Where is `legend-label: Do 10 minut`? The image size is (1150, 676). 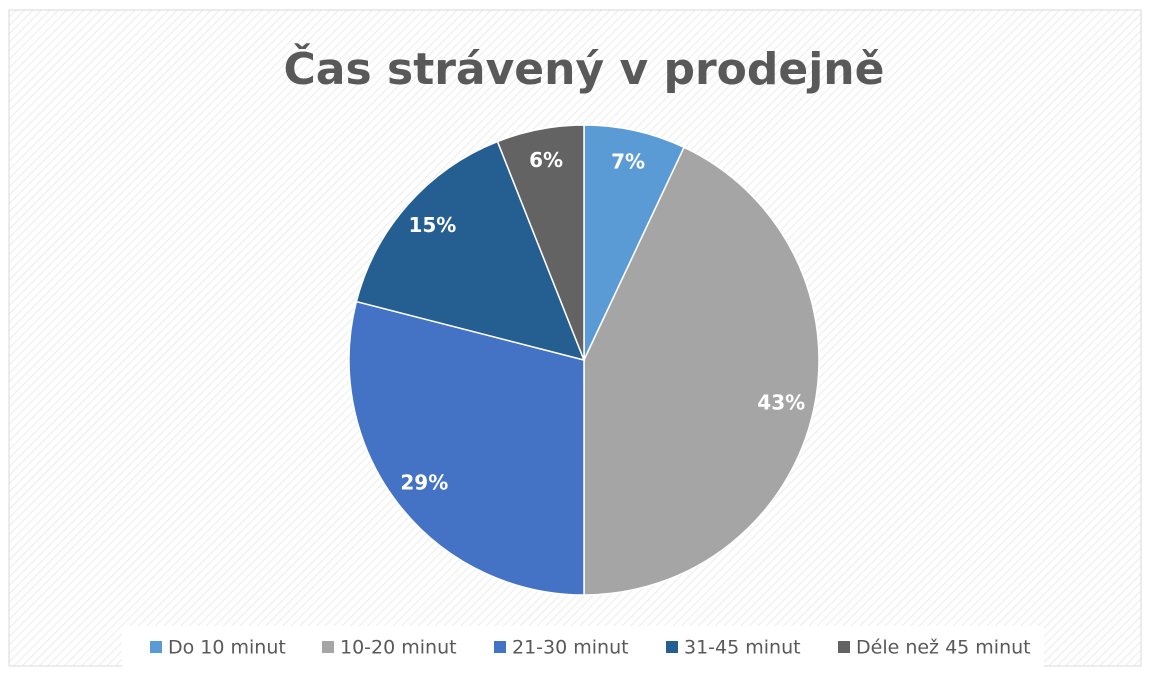 legend-label: Do 10 minut is located at coordinates (227, 648).